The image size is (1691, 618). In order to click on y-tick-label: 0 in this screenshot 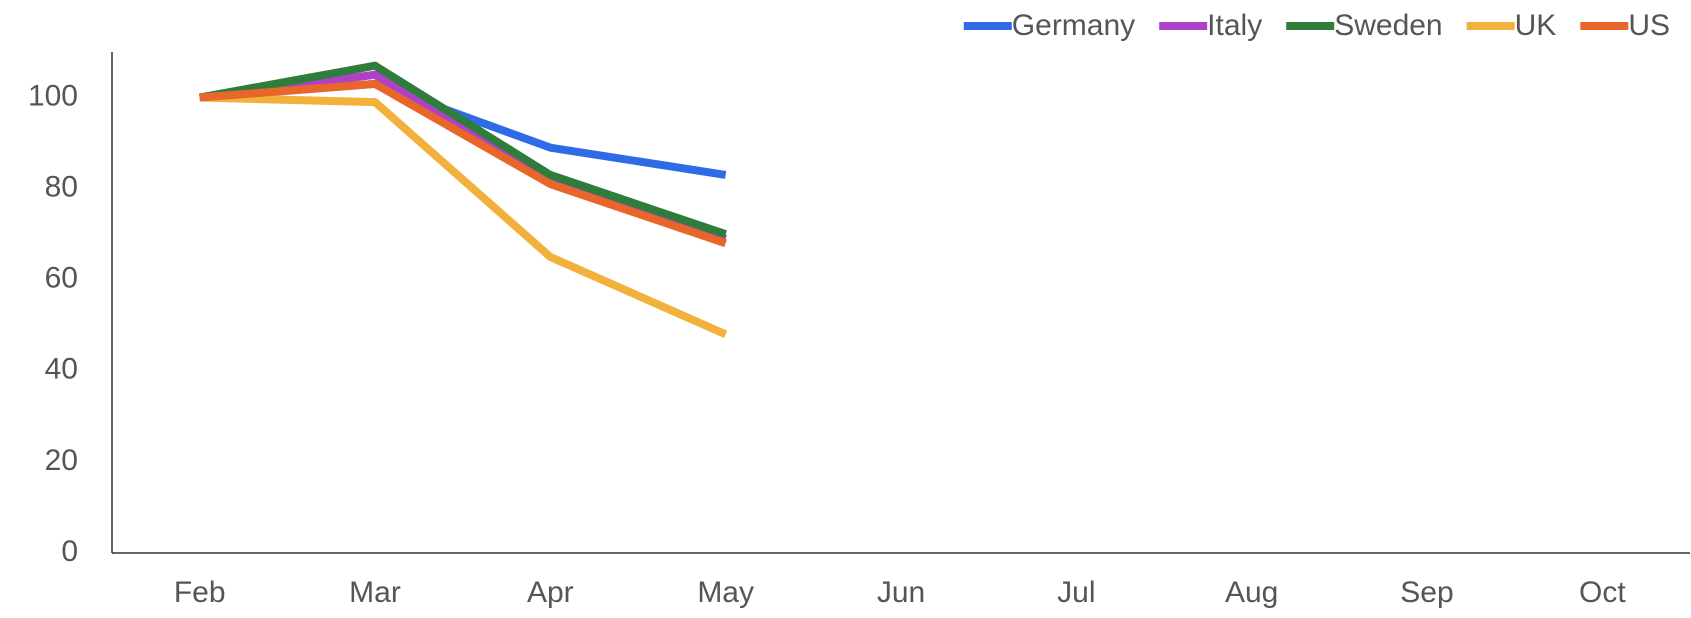, I will do `click(69, 551)`.